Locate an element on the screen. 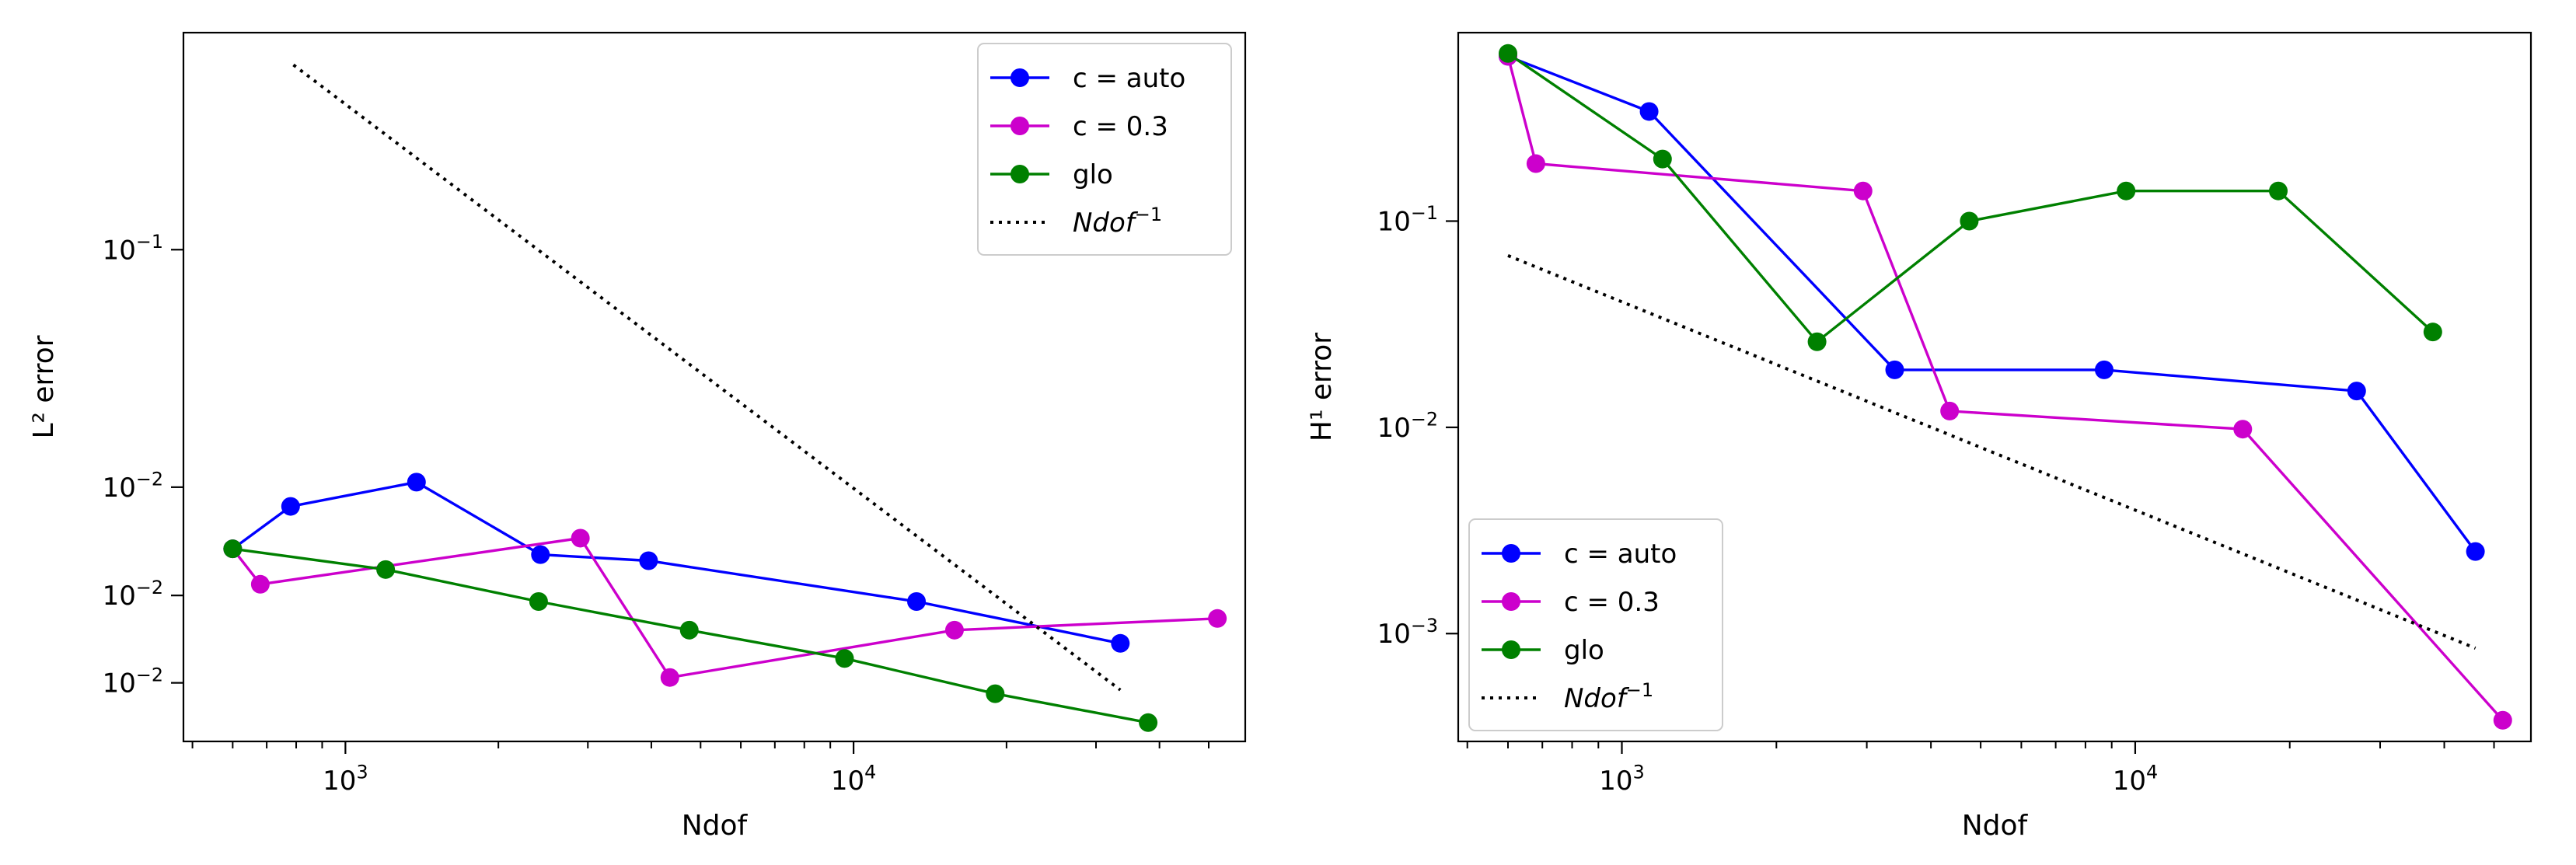 The height and width of the screenshot is (865, 2576). y-axis-label: L² error is located at coordinates (44, 386).